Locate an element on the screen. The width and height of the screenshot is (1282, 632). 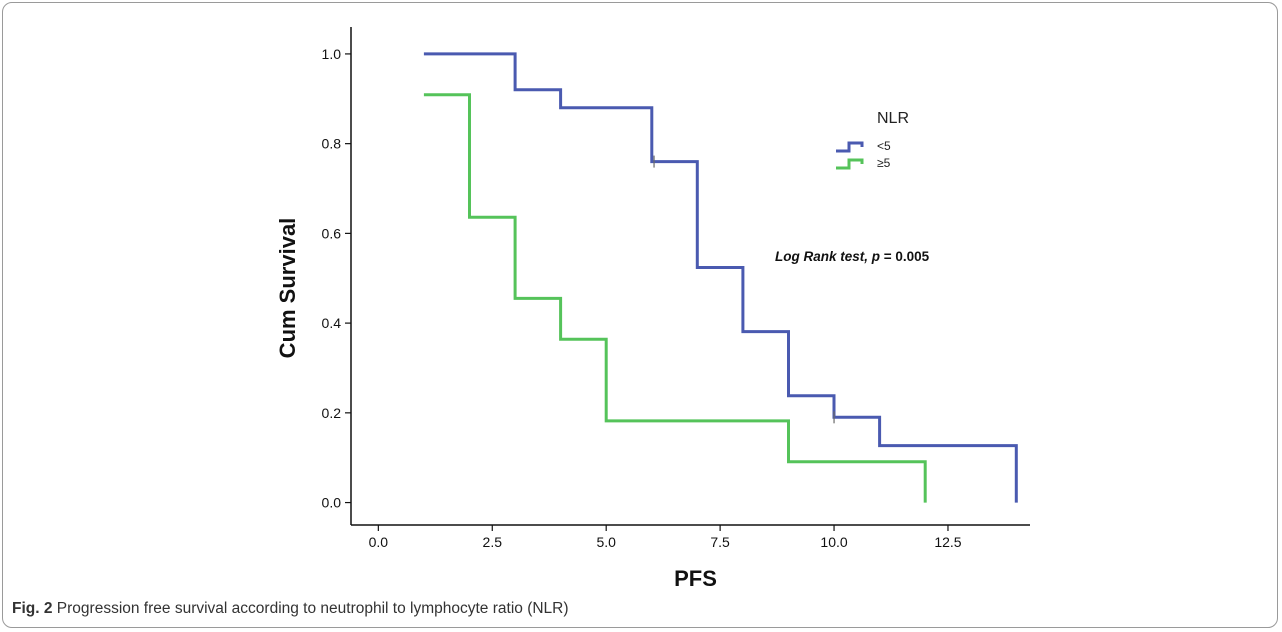
legend-title: NLR is located at coordinates (893, 118).